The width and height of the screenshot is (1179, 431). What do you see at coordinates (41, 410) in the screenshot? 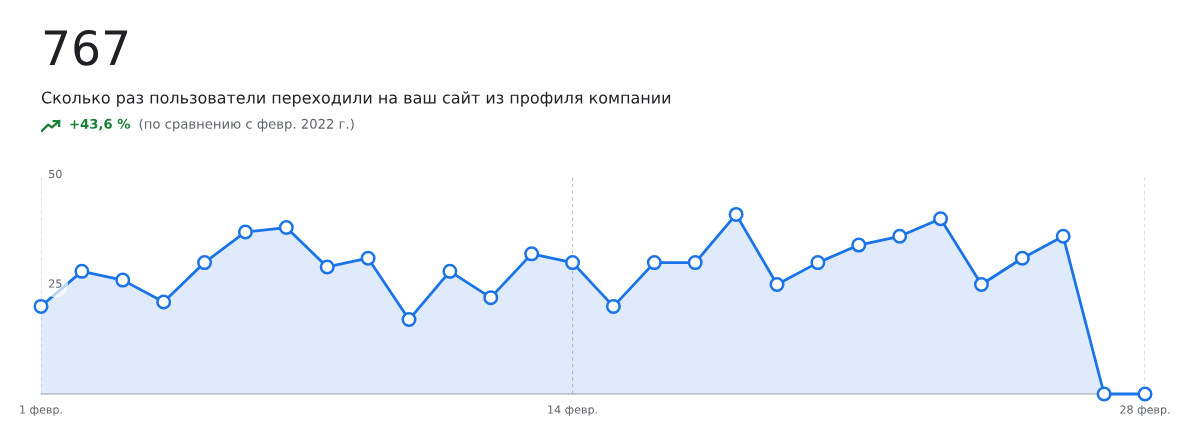
I see `x-tick-label: 1 февр.` at bounding box center [41, 410].